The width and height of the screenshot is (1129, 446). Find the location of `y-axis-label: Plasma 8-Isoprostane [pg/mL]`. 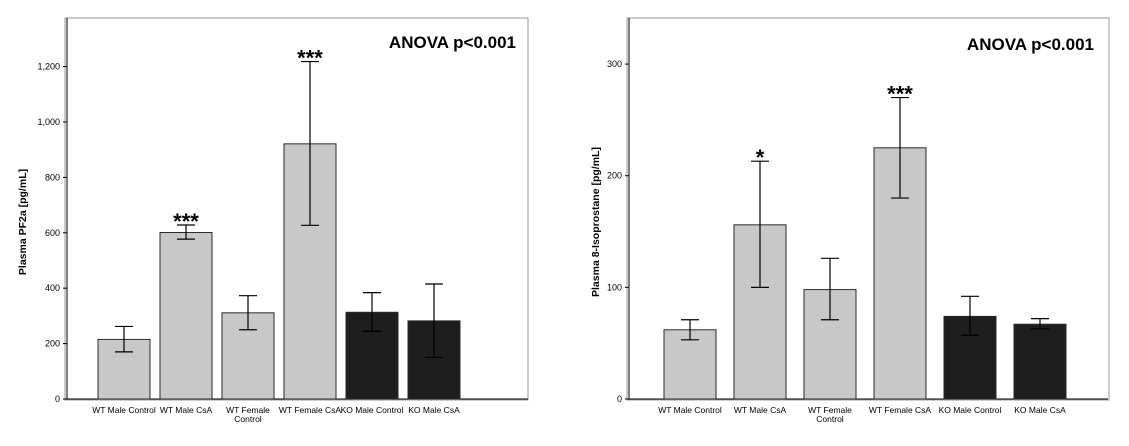

y-axis-label: Plasma 8-Isoprostane [pg/mL] is located at coordinates (596, 222).